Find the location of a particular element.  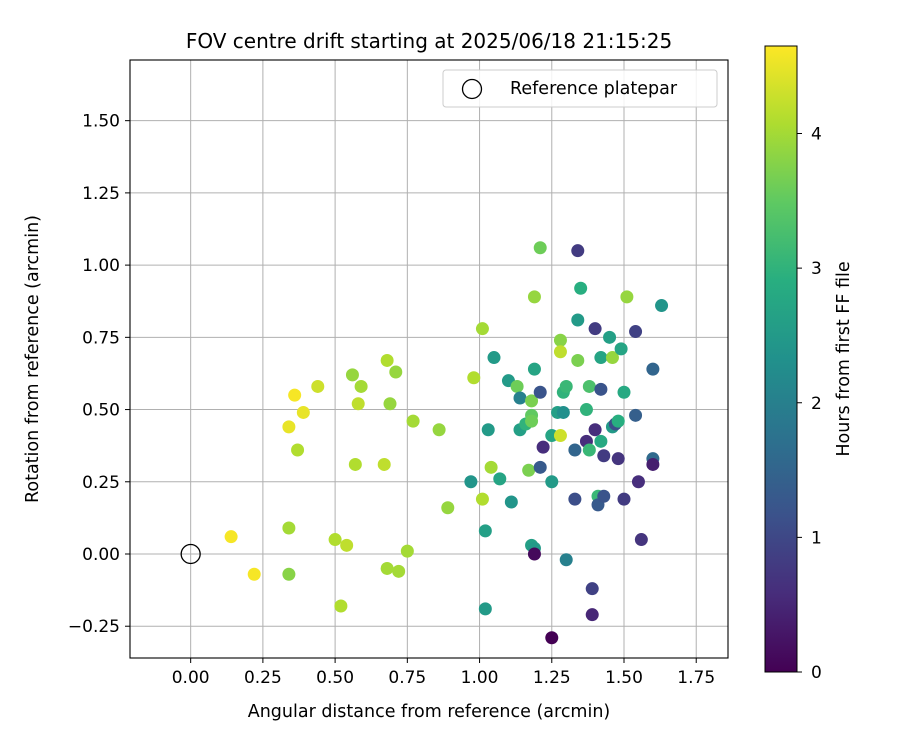

x-axis-label: Angular distance from reference (arcmin) is located at coordinates (429, 712).